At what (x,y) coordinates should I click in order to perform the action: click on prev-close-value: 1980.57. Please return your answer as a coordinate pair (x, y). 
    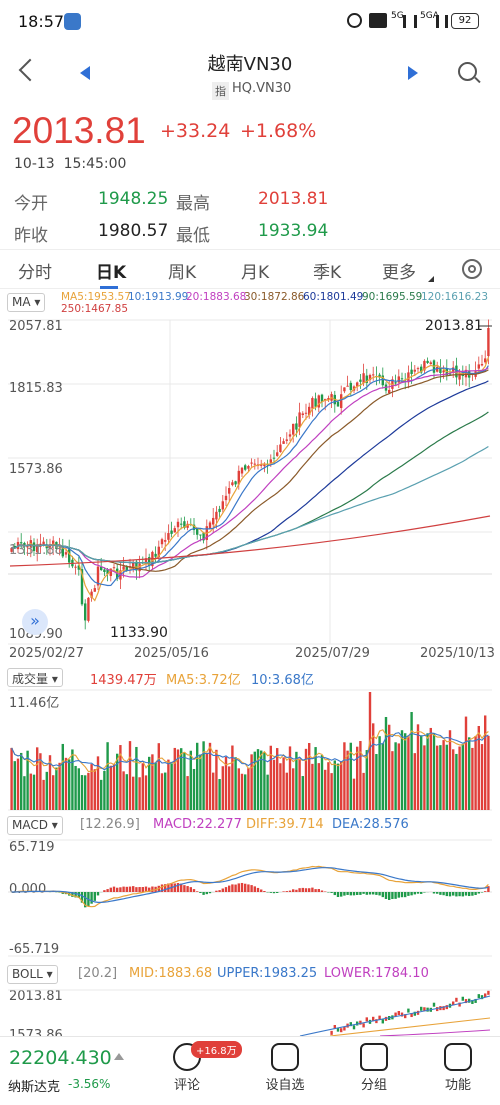
    Looking at the image, I should click on (133, 231).